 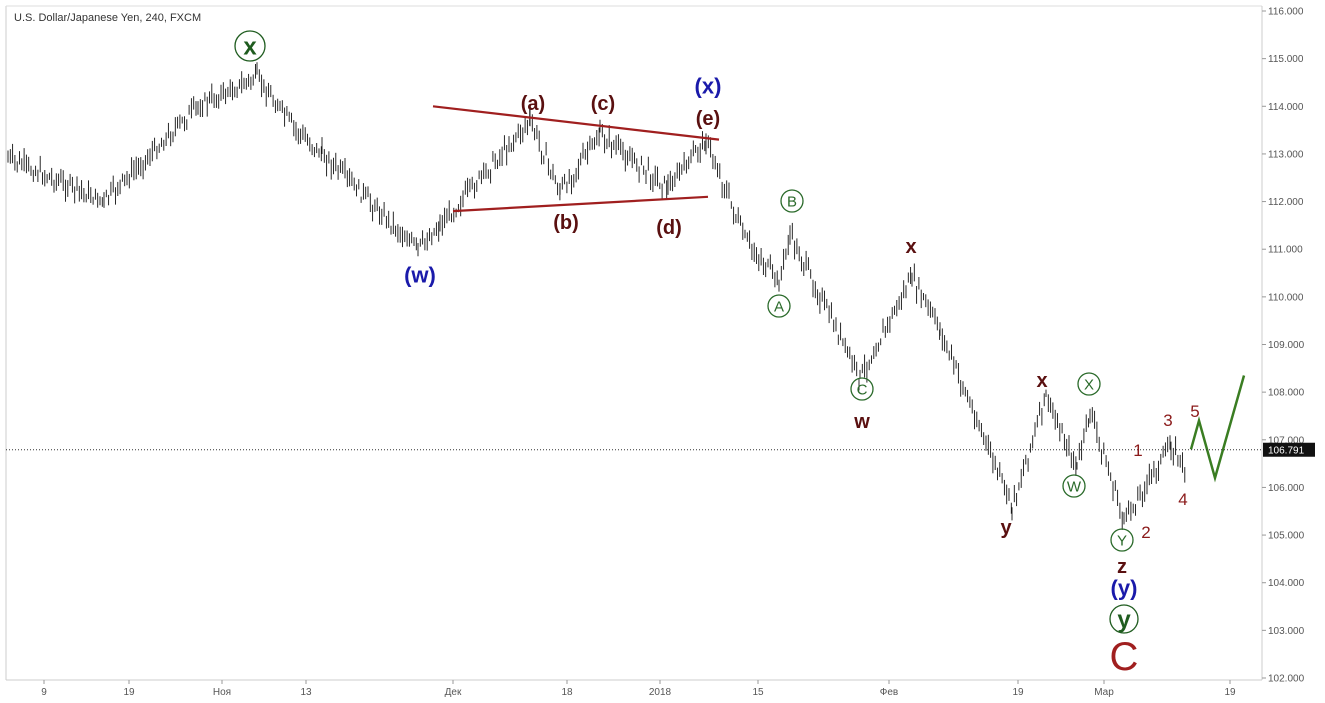 I want to click on y-tick-label: 112.000, so click(x=1286, y=202).